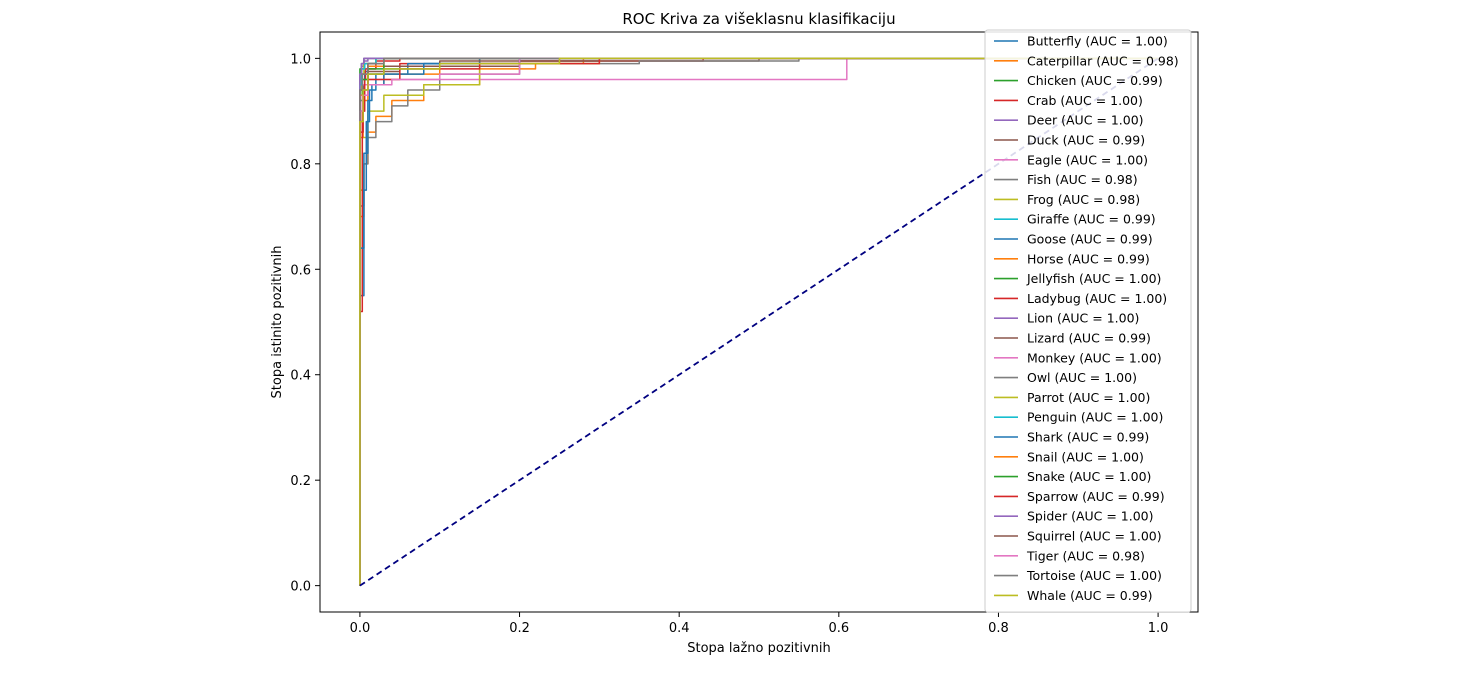 Image resolution: width=1472 pixels, height=676 pixels. What do you see at coordinates (1103, 60) in the screenshot?
I see `legend-entry: Caterpillar (AUC = 0.98)` at bounding box center [1103, 60].